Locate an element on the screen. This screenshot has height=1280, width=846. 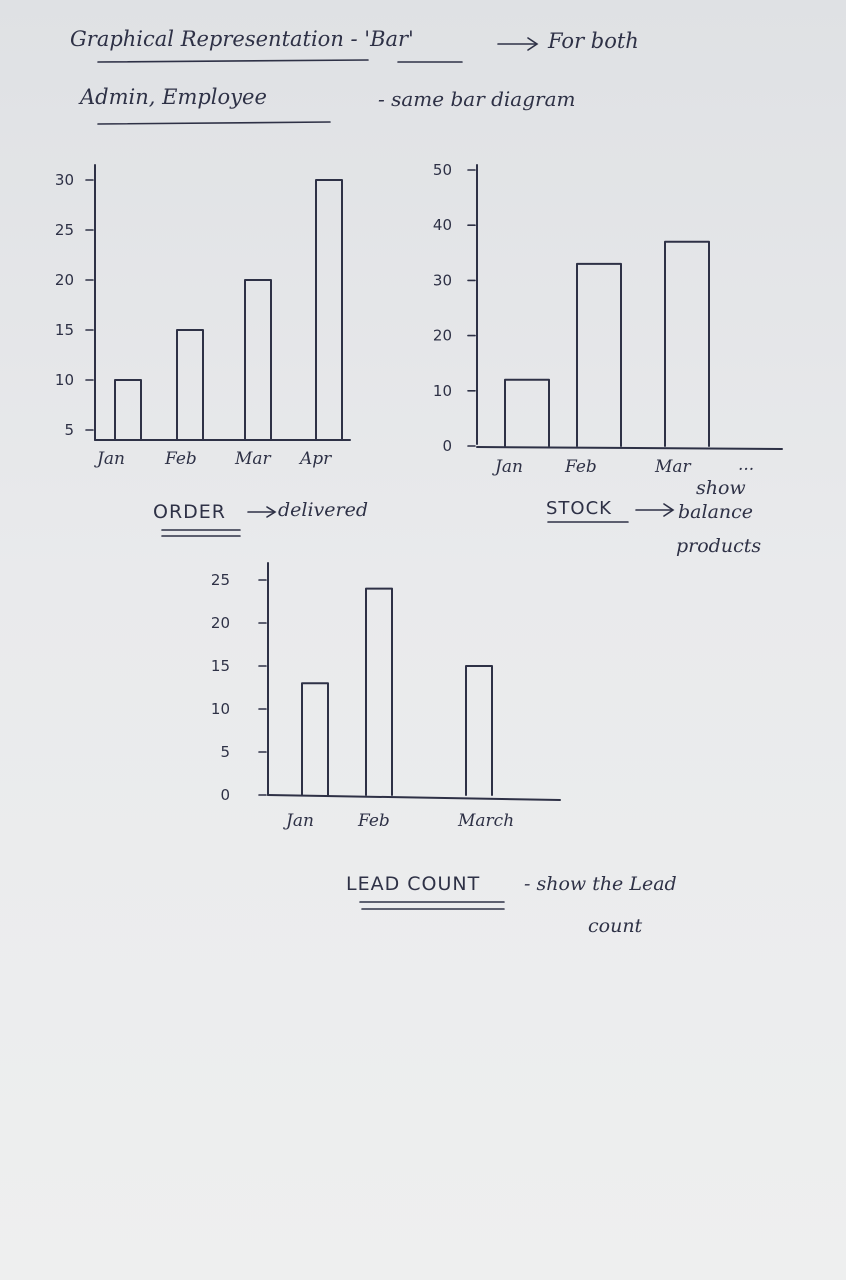
stock-note-line2: balance is located at coordinates (715, 512).